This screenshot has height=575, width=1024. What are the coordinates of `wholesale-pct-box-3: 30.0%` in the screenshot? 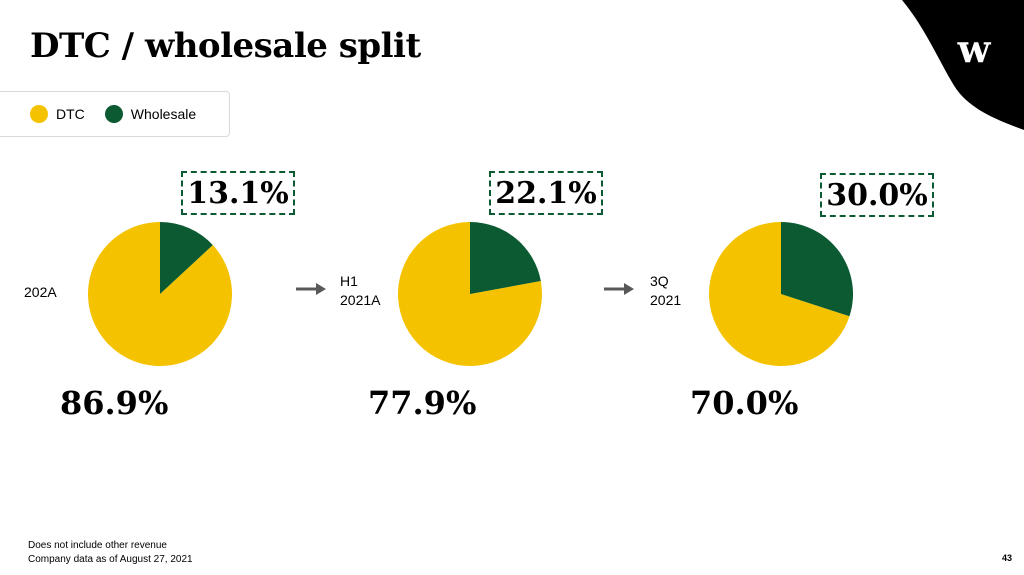 It's located at (877, 195).